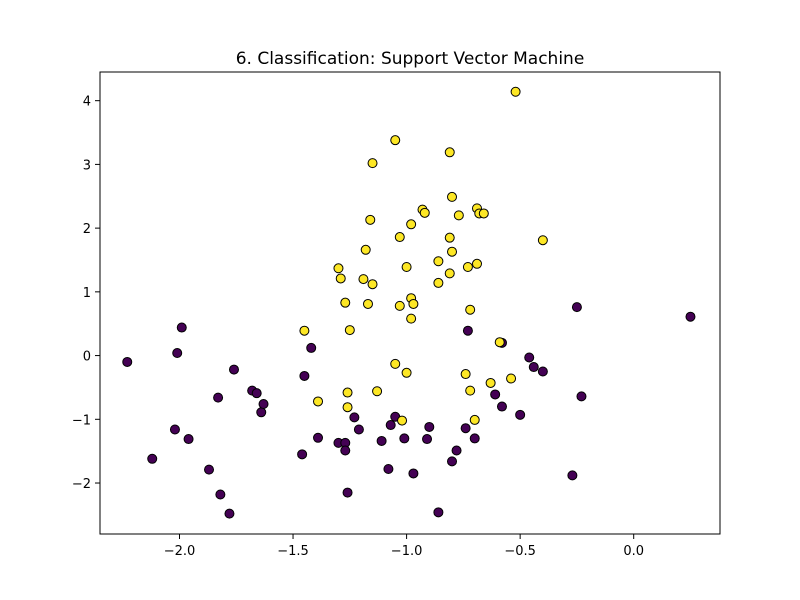  I want to click on y-tick-label: 3, so click(87, 165).